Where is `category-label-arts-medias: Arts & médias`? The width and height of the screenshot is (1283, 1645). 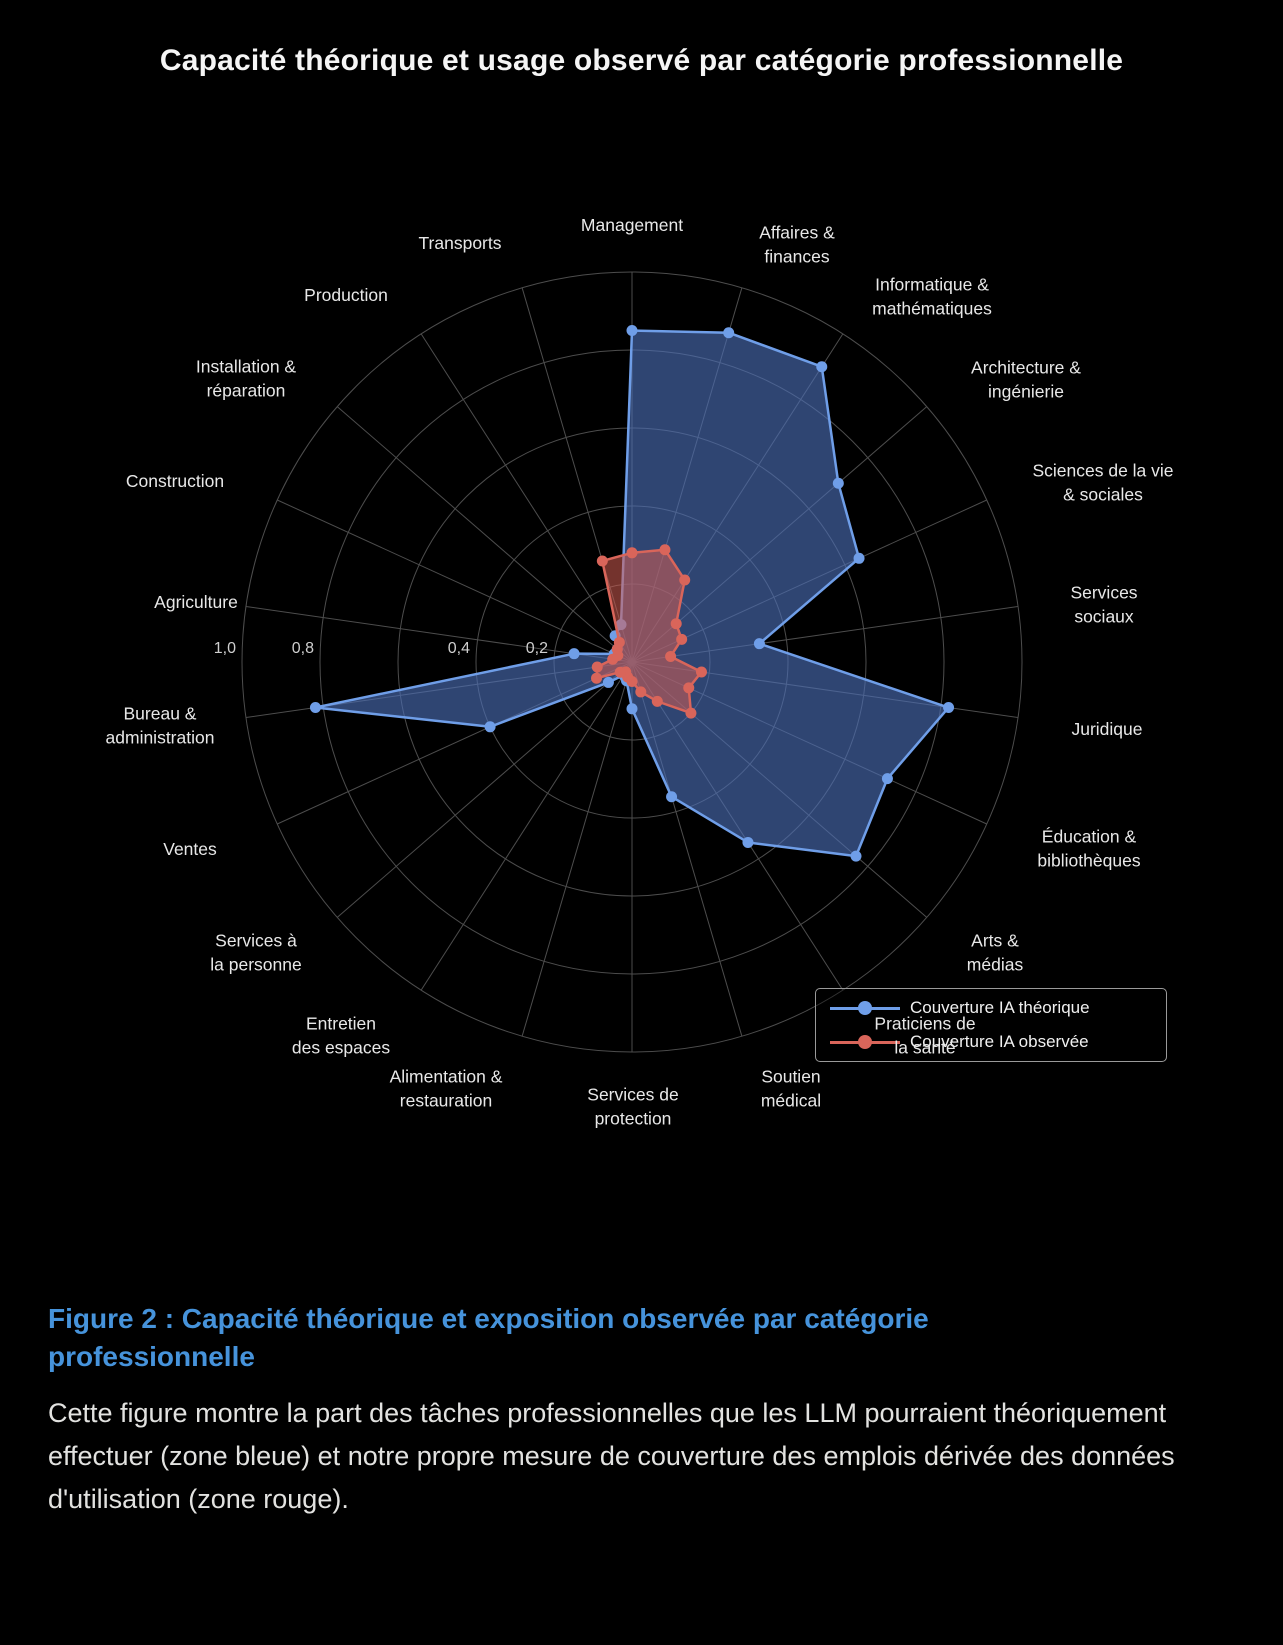
category-label-arts-medias: Arts & médias is located at coordinates (995, 952).